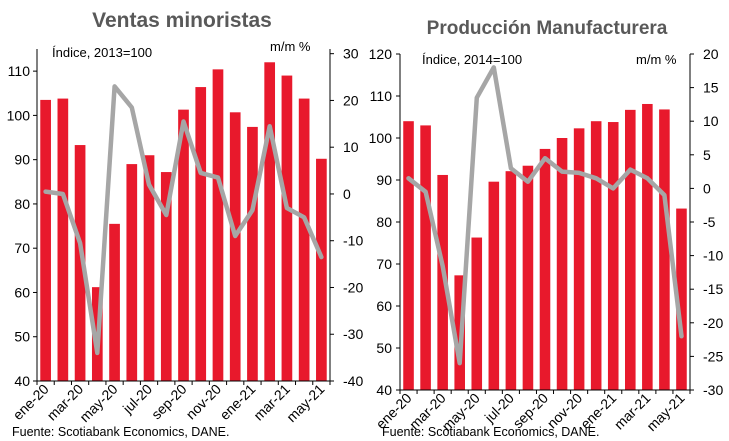 This screenshot has height=441, width=729. What do you see at coordinates (182, 20) in the screenshot?
I see `chart-title: Ventas minoristas` at bounding box center [182, 20].